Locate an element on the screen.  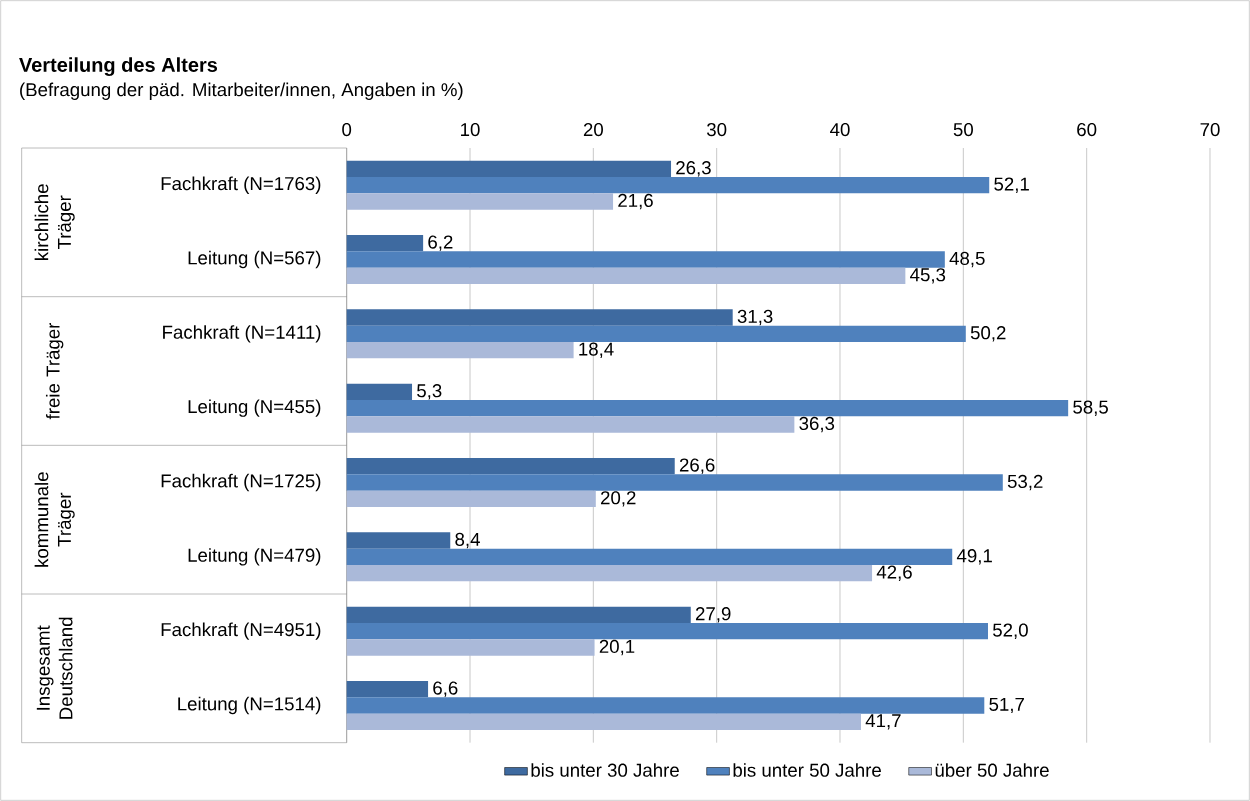
x-tick-label: 30 is located at coordinates (716, 129).